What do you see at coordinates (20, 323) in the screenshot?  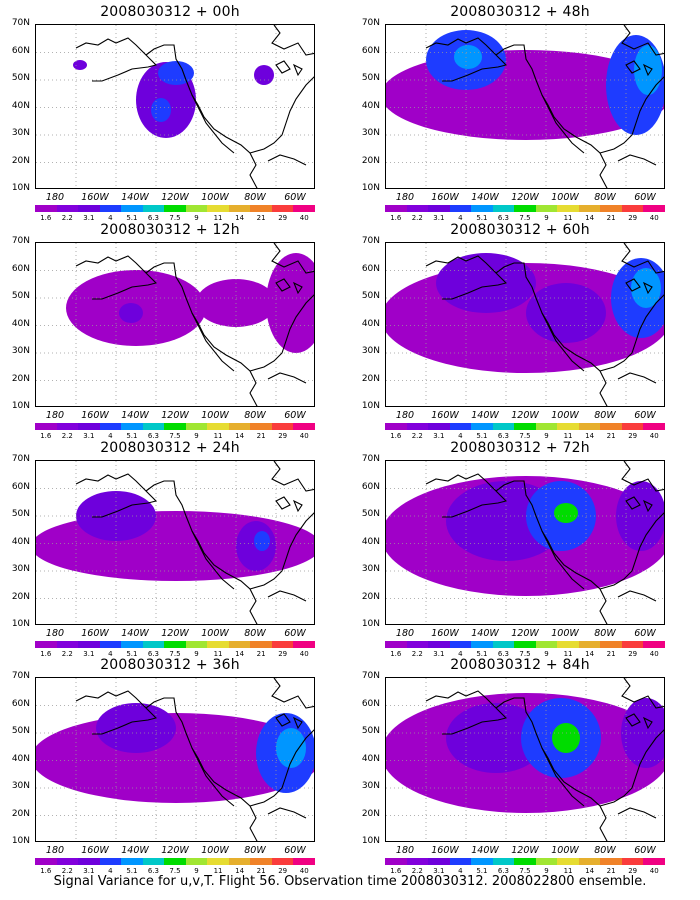 I see `latitude-tick-label: 40N` at bounding box center [20, 323].